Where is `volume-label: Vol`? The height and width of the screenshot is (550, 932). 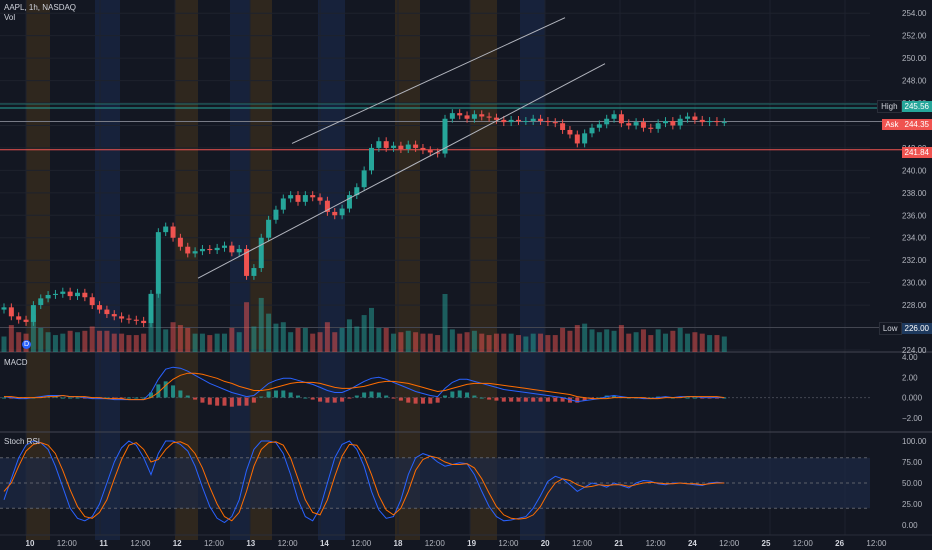
volume-label: Vol is located at coordinates (10, 17).